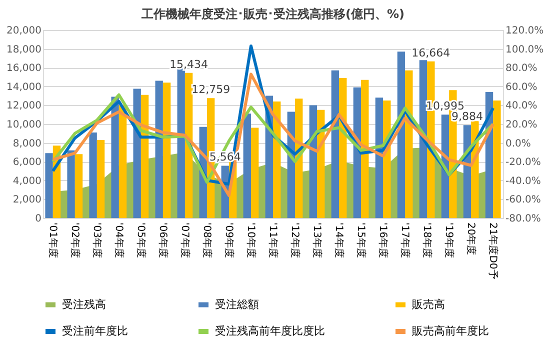 The height and width of the screenshot is (348, 550). I want to click on x-tick-label: '11年度, so click(273, 240).